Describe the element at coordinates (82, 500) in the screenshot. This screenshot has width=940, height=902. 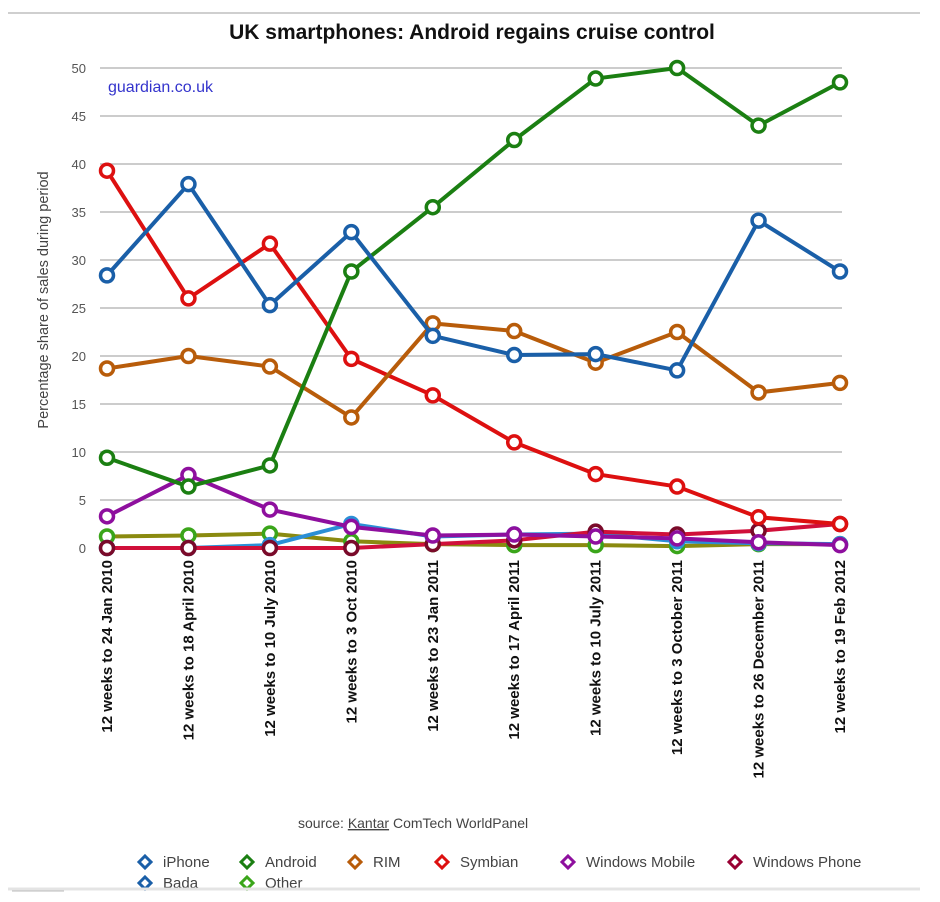
I see `y-tick-label: 5` at that location.